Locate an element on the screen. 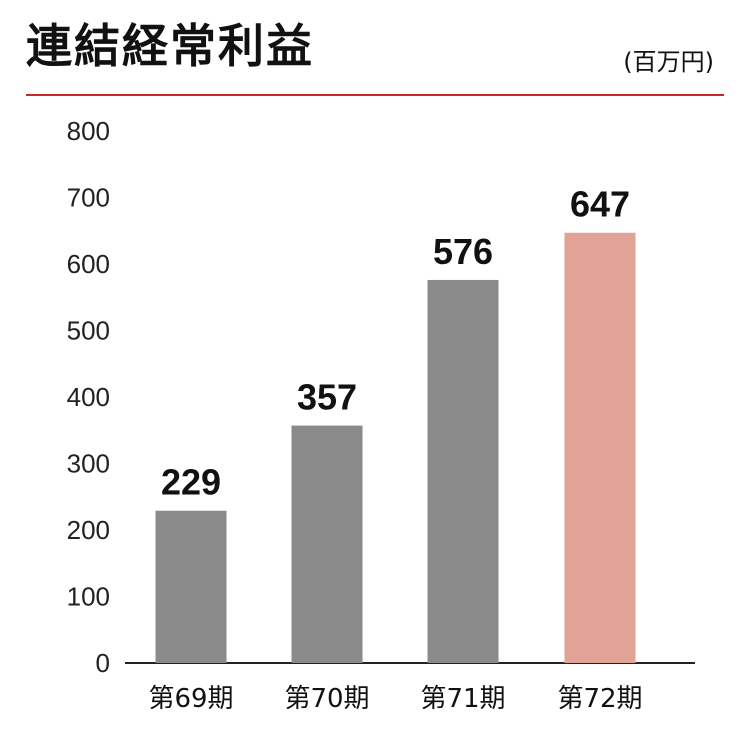 This screenshot has width=750, height=738. y-tick-label: 300 is located at coordinates (88, 464).